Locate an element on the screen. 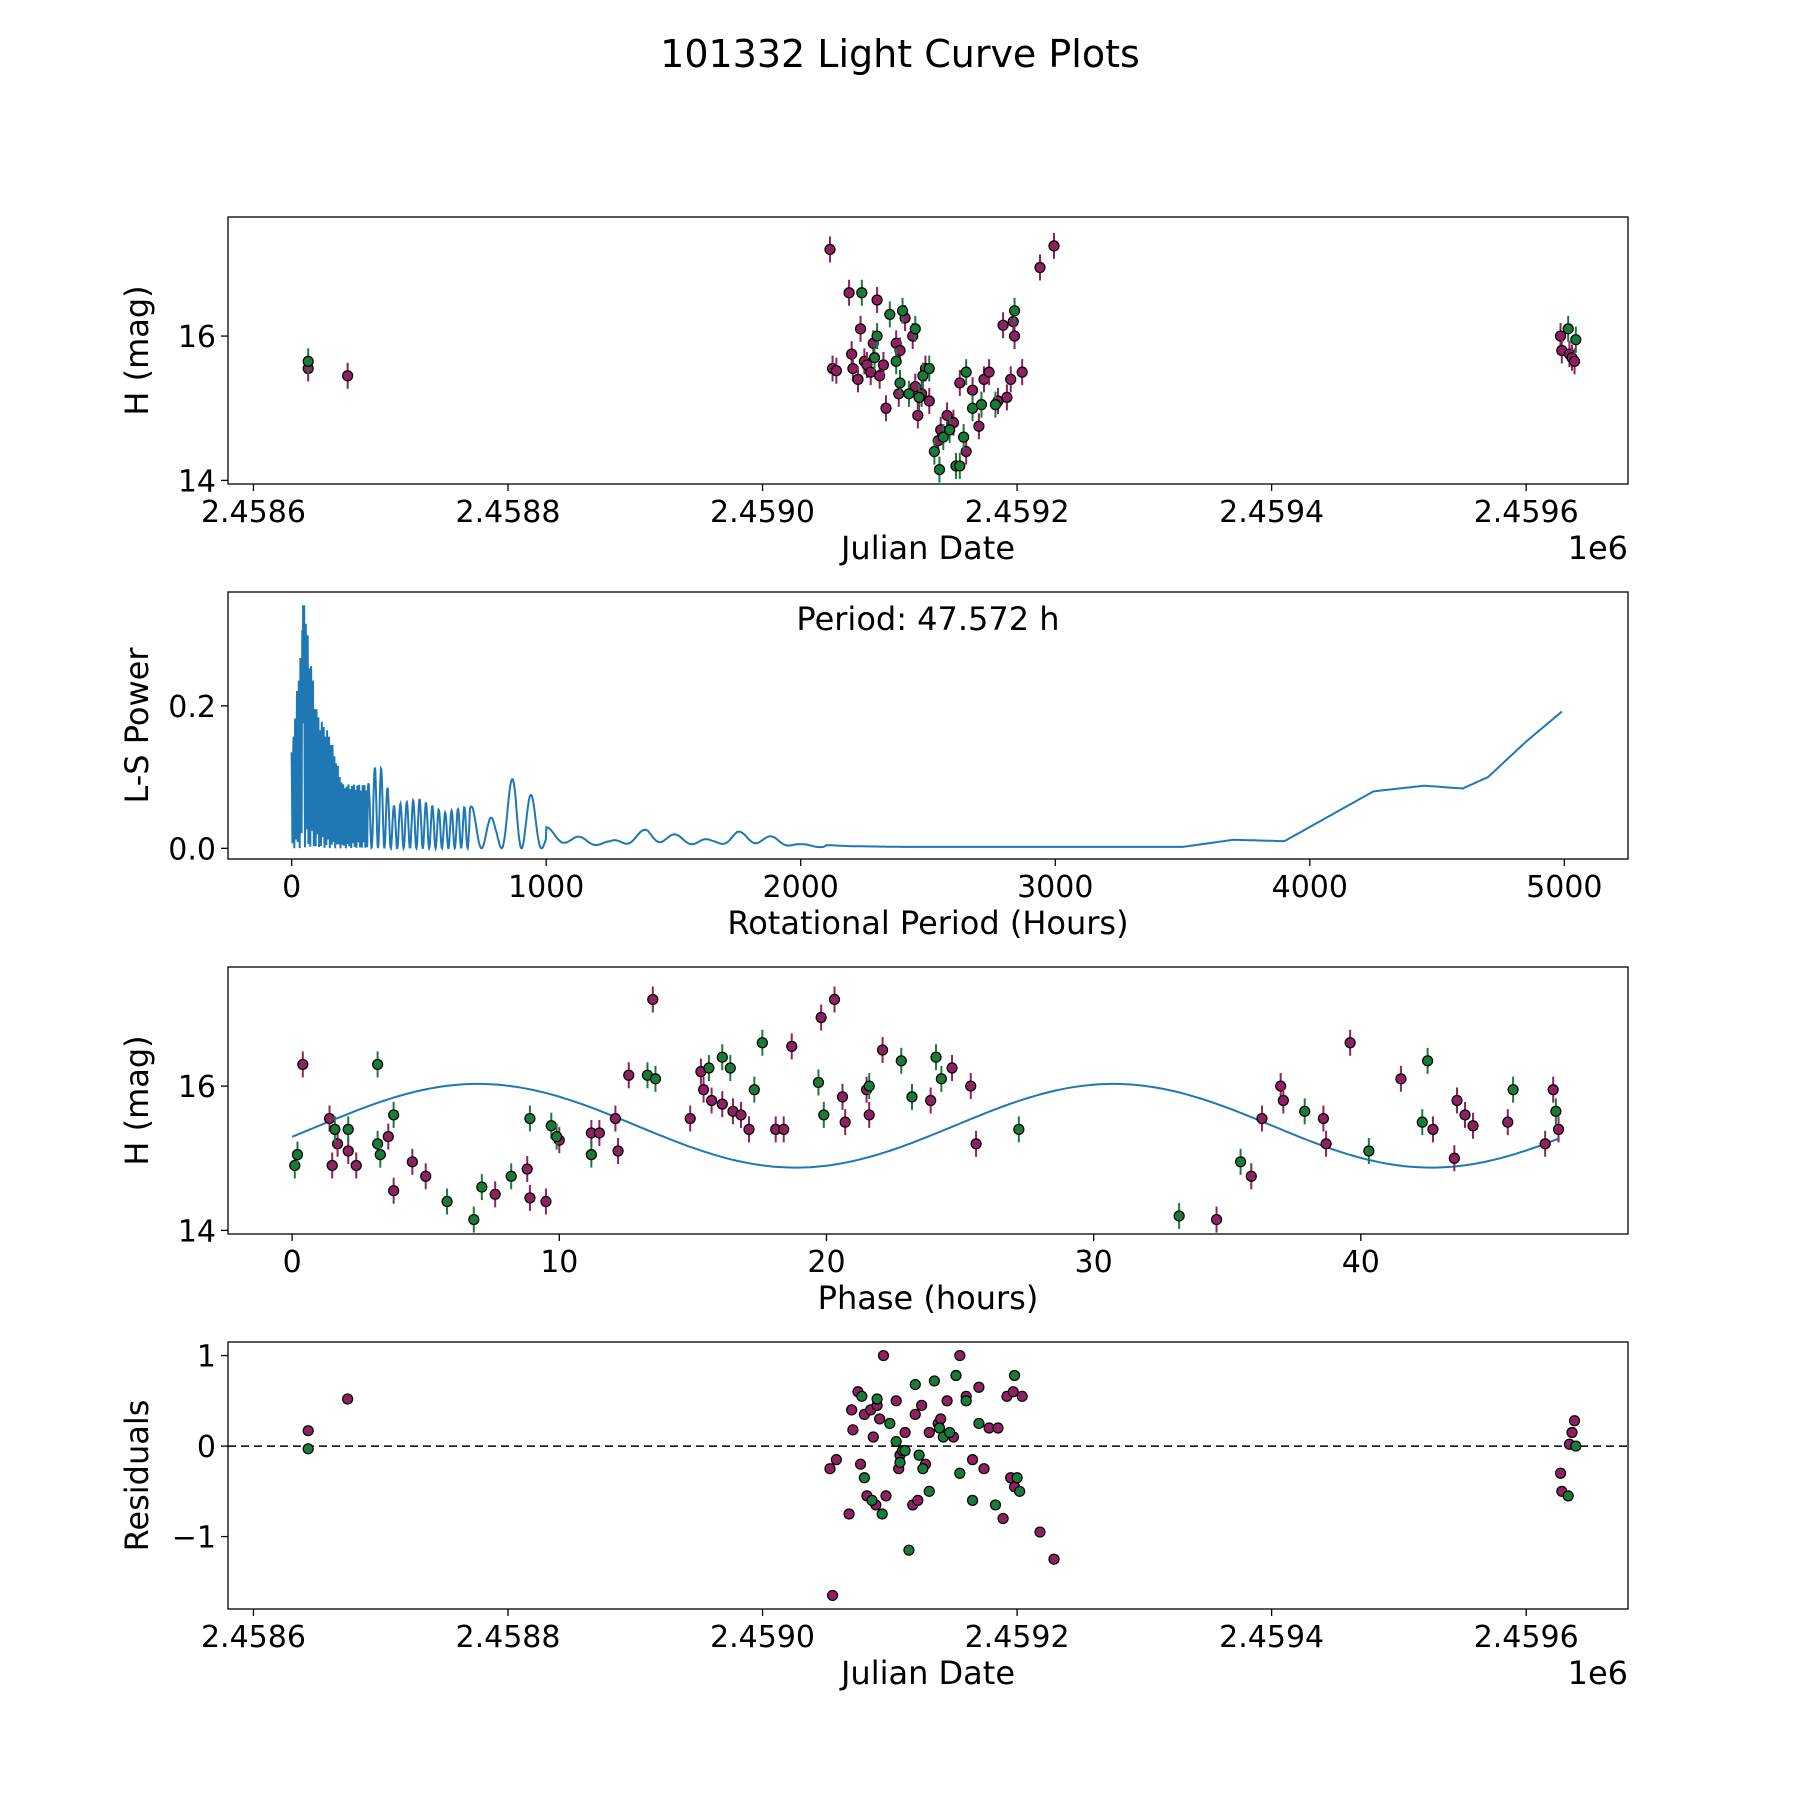  period-annotation: Period: 47.572 h is located at coordinates (927, 619).